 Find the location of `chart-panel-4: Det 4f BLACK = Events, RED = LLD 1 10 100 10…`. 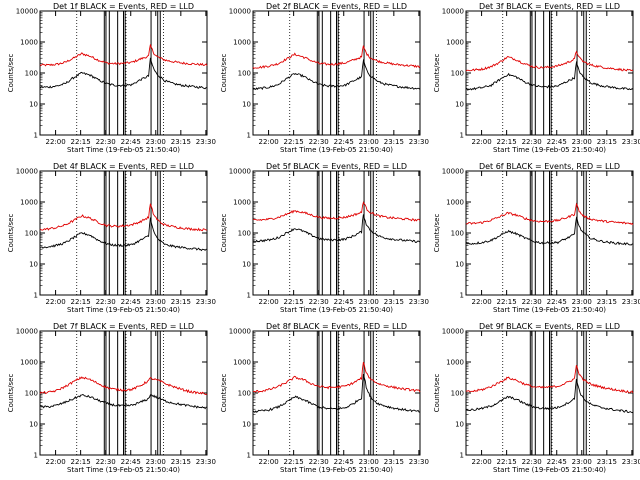

chart-panel-4: Det 4f BLACK = Events, RED = LLD 1 10 100 10… is located at coordinates (111, 238).